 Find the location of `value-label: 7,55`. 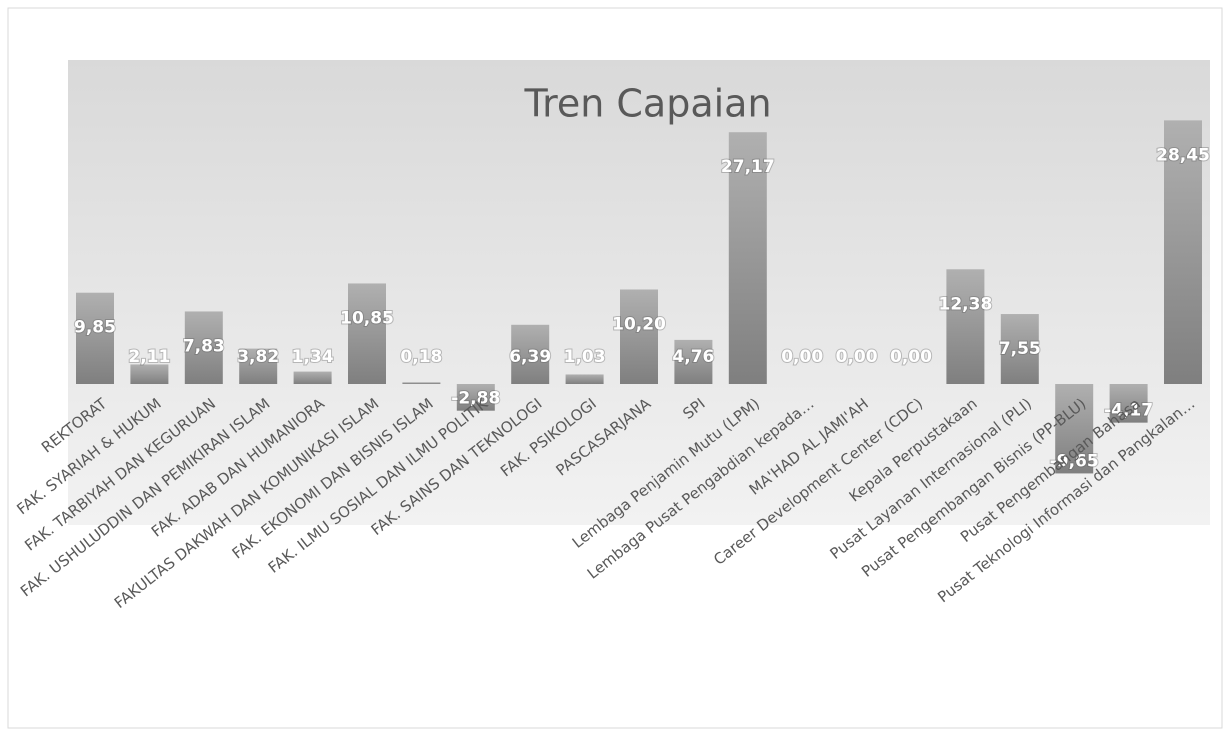

value-label: 7,55 is located at coordinates (1020, 349).